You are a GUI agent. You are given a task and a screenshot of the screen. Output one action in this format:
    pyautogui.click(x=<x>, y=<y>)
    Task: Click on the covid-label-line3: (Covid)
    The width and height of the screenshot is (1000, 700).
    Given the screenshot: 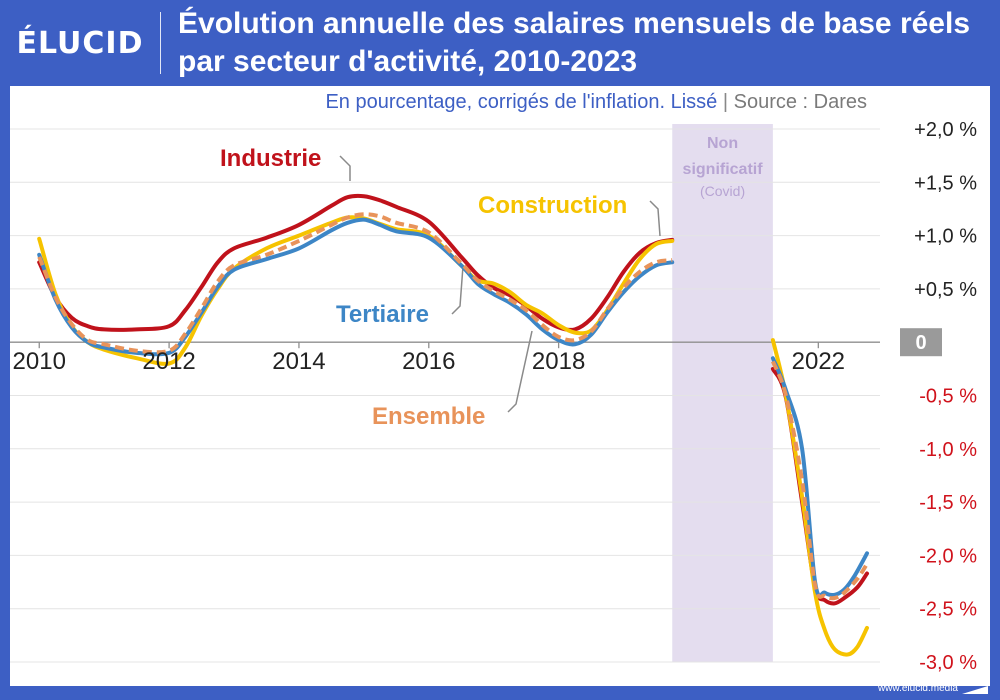 What is the action you would take?
    pyautogui.click(x=722, y=191)
    